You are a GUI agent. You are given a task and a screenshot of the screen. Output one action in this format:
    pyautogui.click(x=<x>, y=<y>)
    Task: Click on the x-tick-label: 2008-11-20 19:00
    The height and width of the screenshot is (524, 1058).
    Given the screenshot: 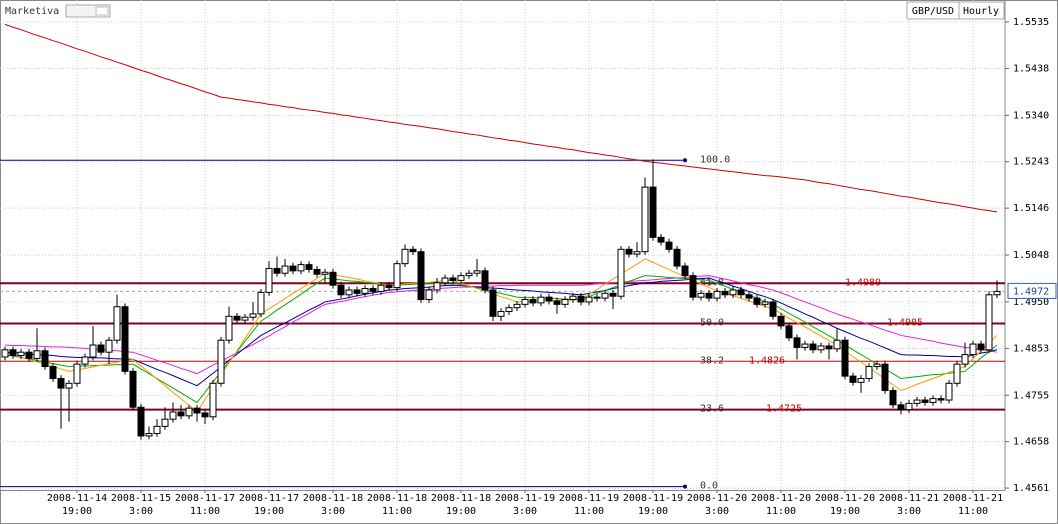 What is the action you would take?
    pyautogui.click(x=845, y=505)
    